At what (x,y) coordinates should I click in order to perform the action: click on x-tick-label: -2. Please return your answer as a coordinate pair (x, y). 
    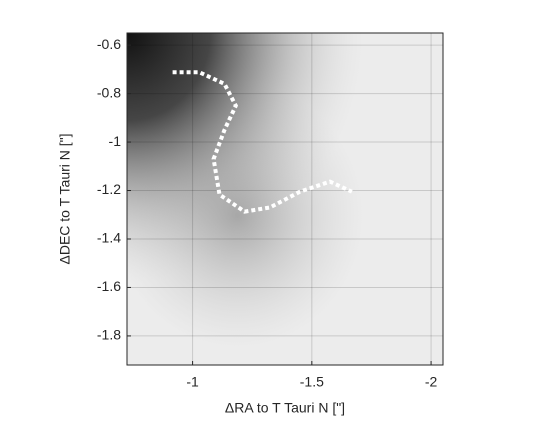
    Looking at the image, I should click on (431, 382).